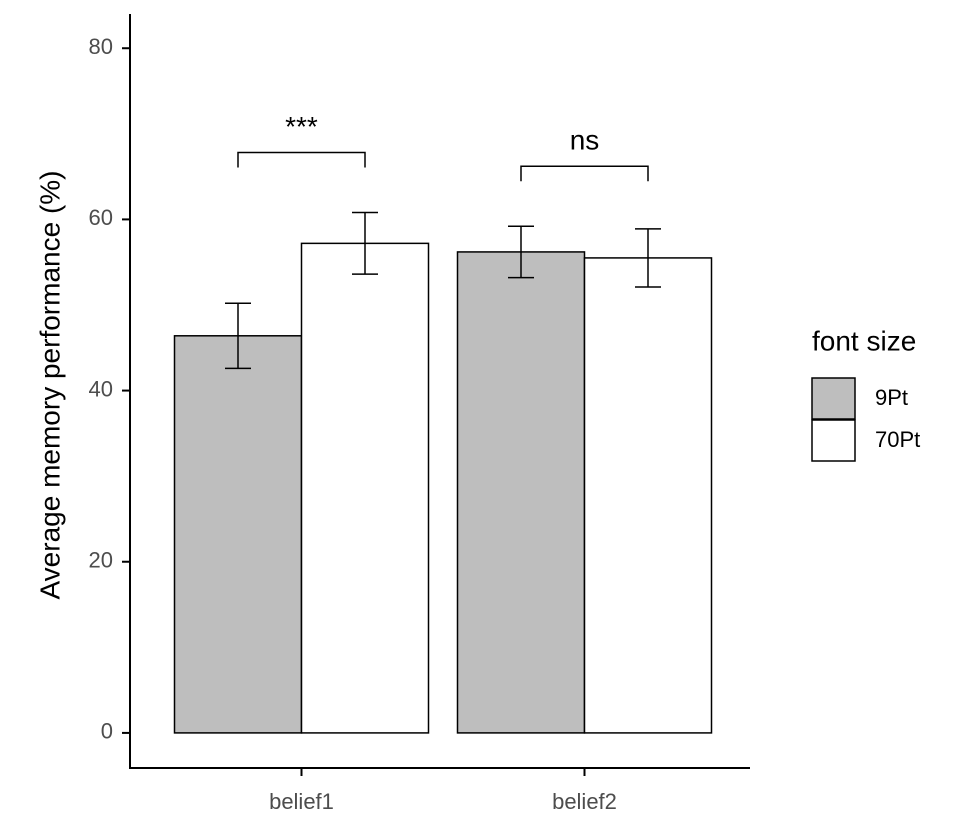  What do you see at coordinates (101, 388) in the screenshot?
I see `y-tick-label: 40` at bounding box center [101, 388].